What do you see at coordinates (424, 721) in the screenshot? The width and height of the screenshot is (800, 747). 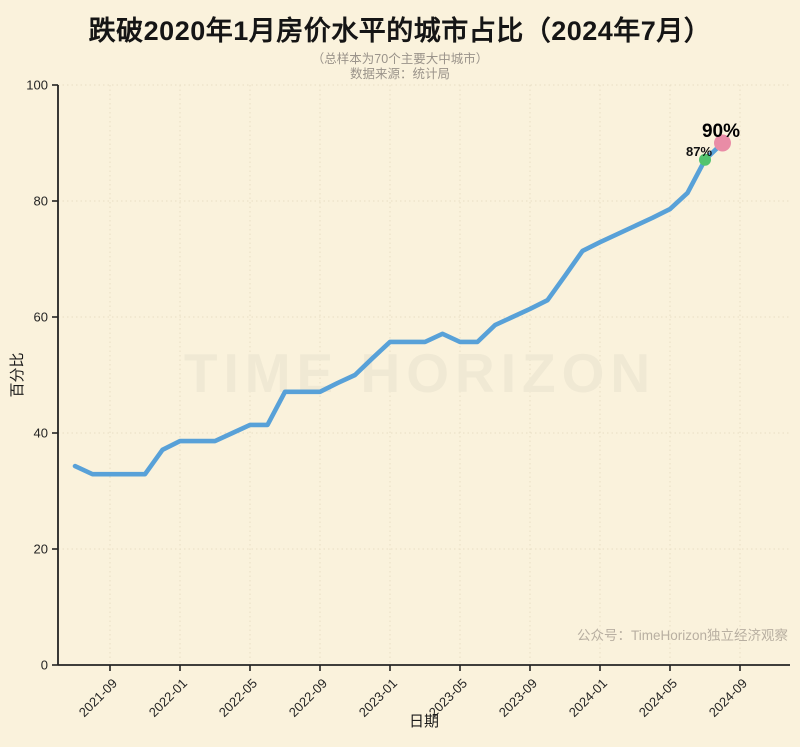 I see `x-axis-title: 日期` at bounding box center [424, 721].